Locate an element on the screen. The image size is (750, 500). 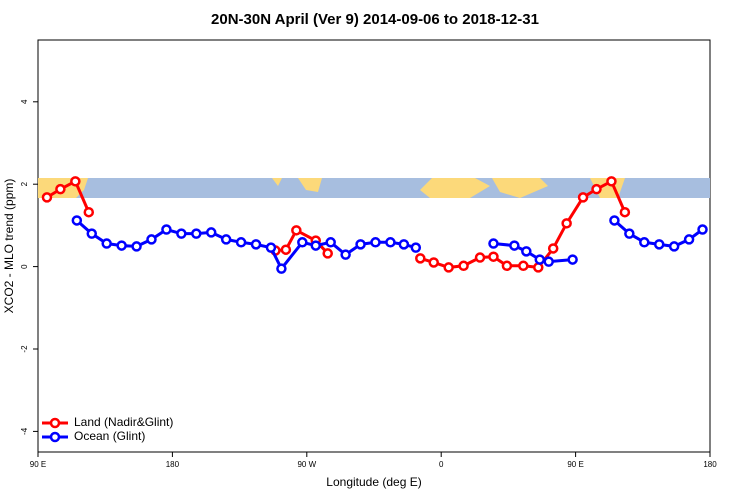
y-tick-label: 0 is located at coordinates (24, 266).